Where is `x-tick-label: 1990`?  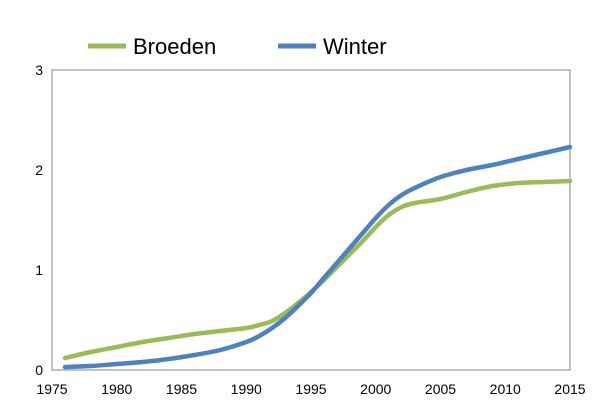 x-tick-label: 1990 is located at coordinates (246, 389).